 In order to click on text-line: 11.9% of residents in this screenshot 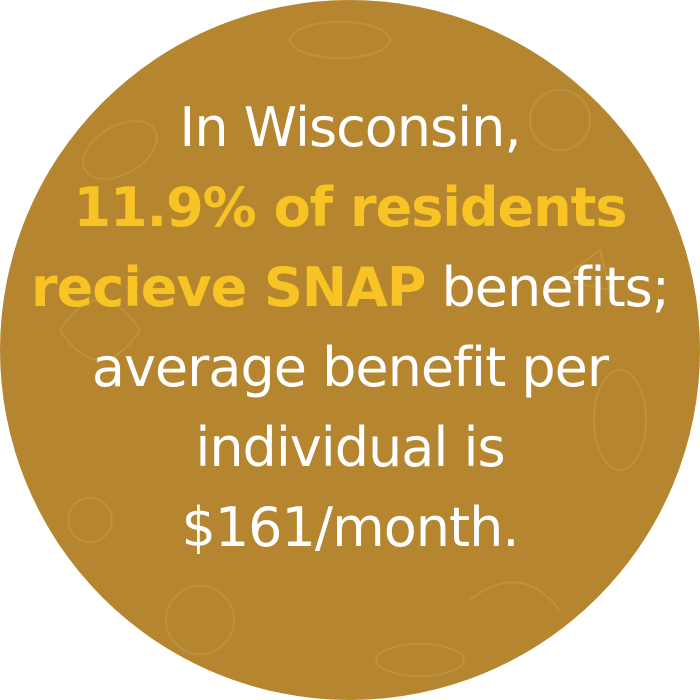, I will do `click(350, 208)`.